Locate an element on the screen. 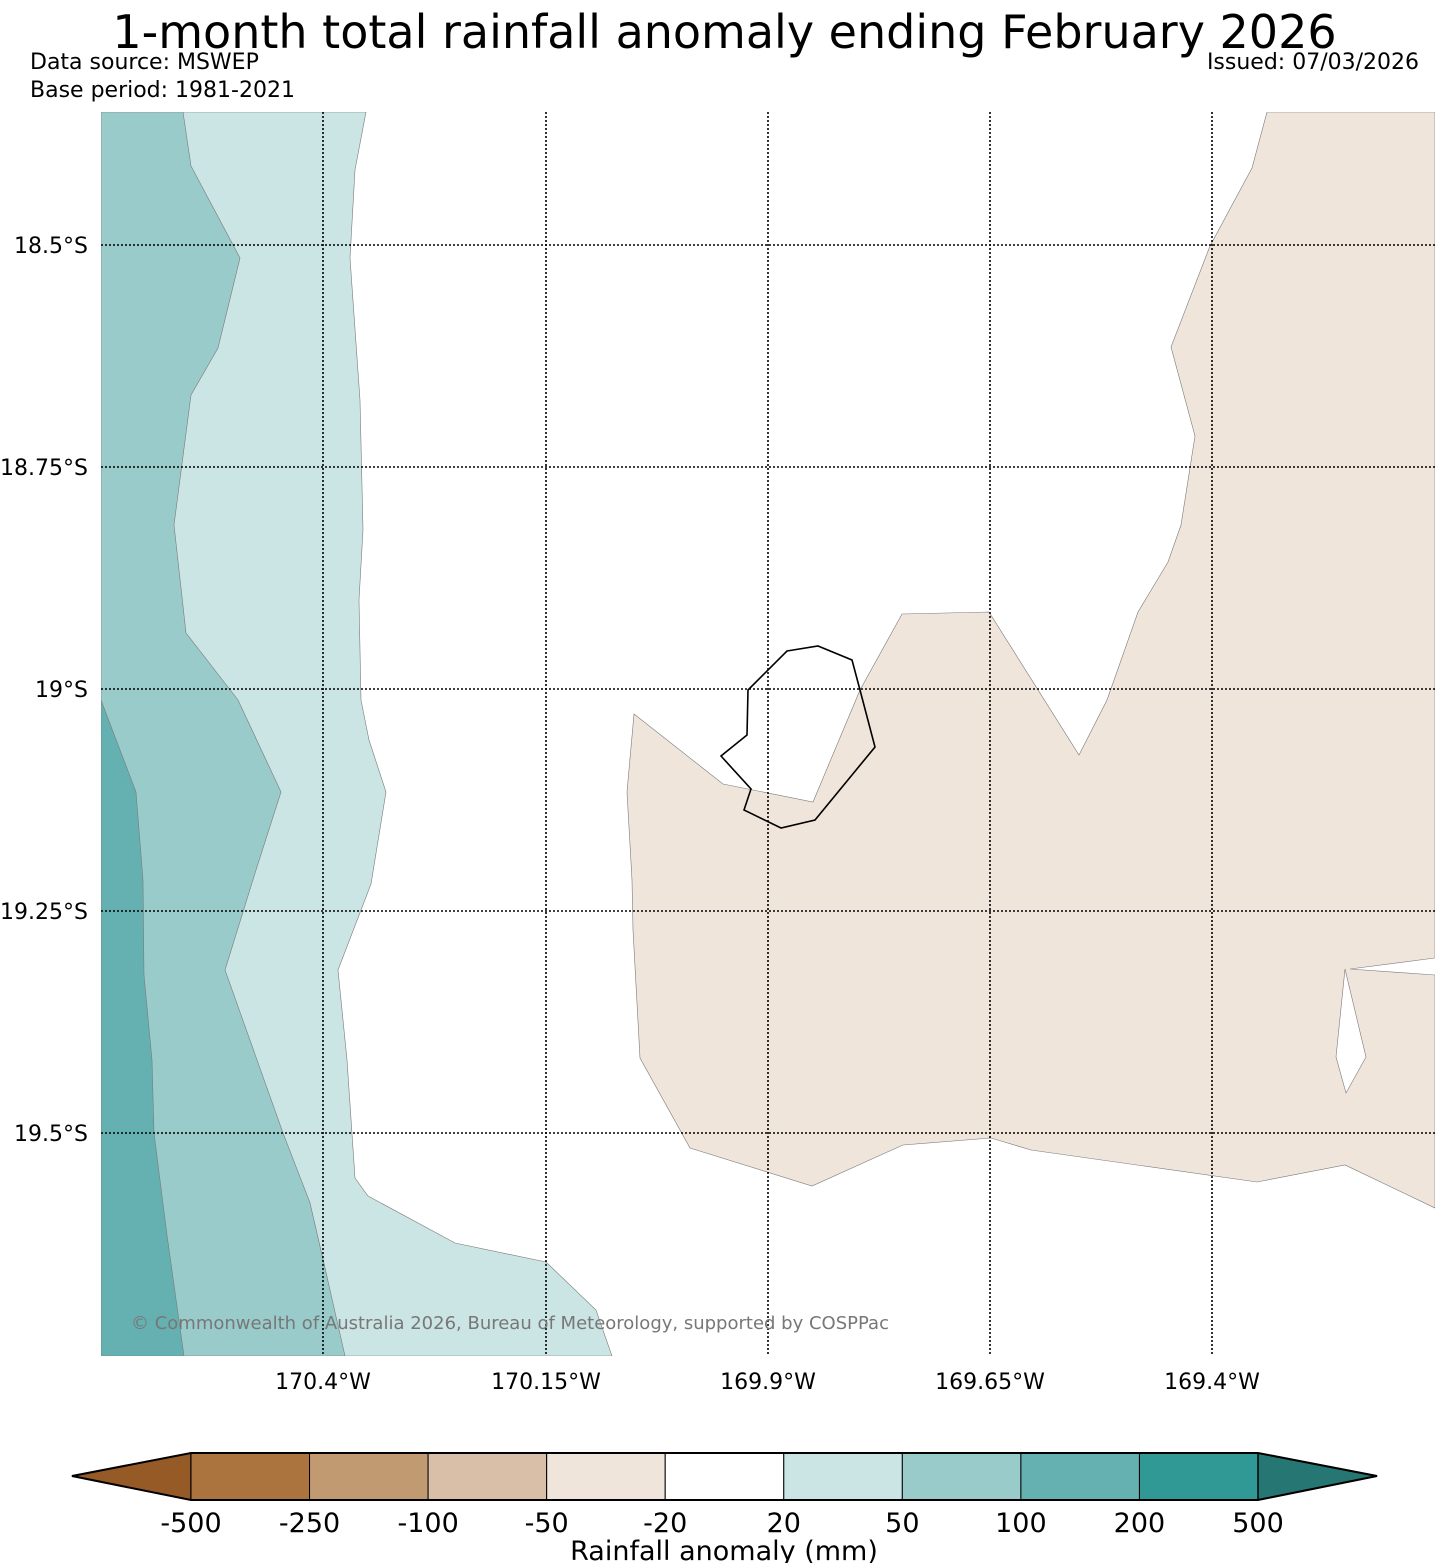  lat-label: 18.75°S is located at coordinates (44, 468).